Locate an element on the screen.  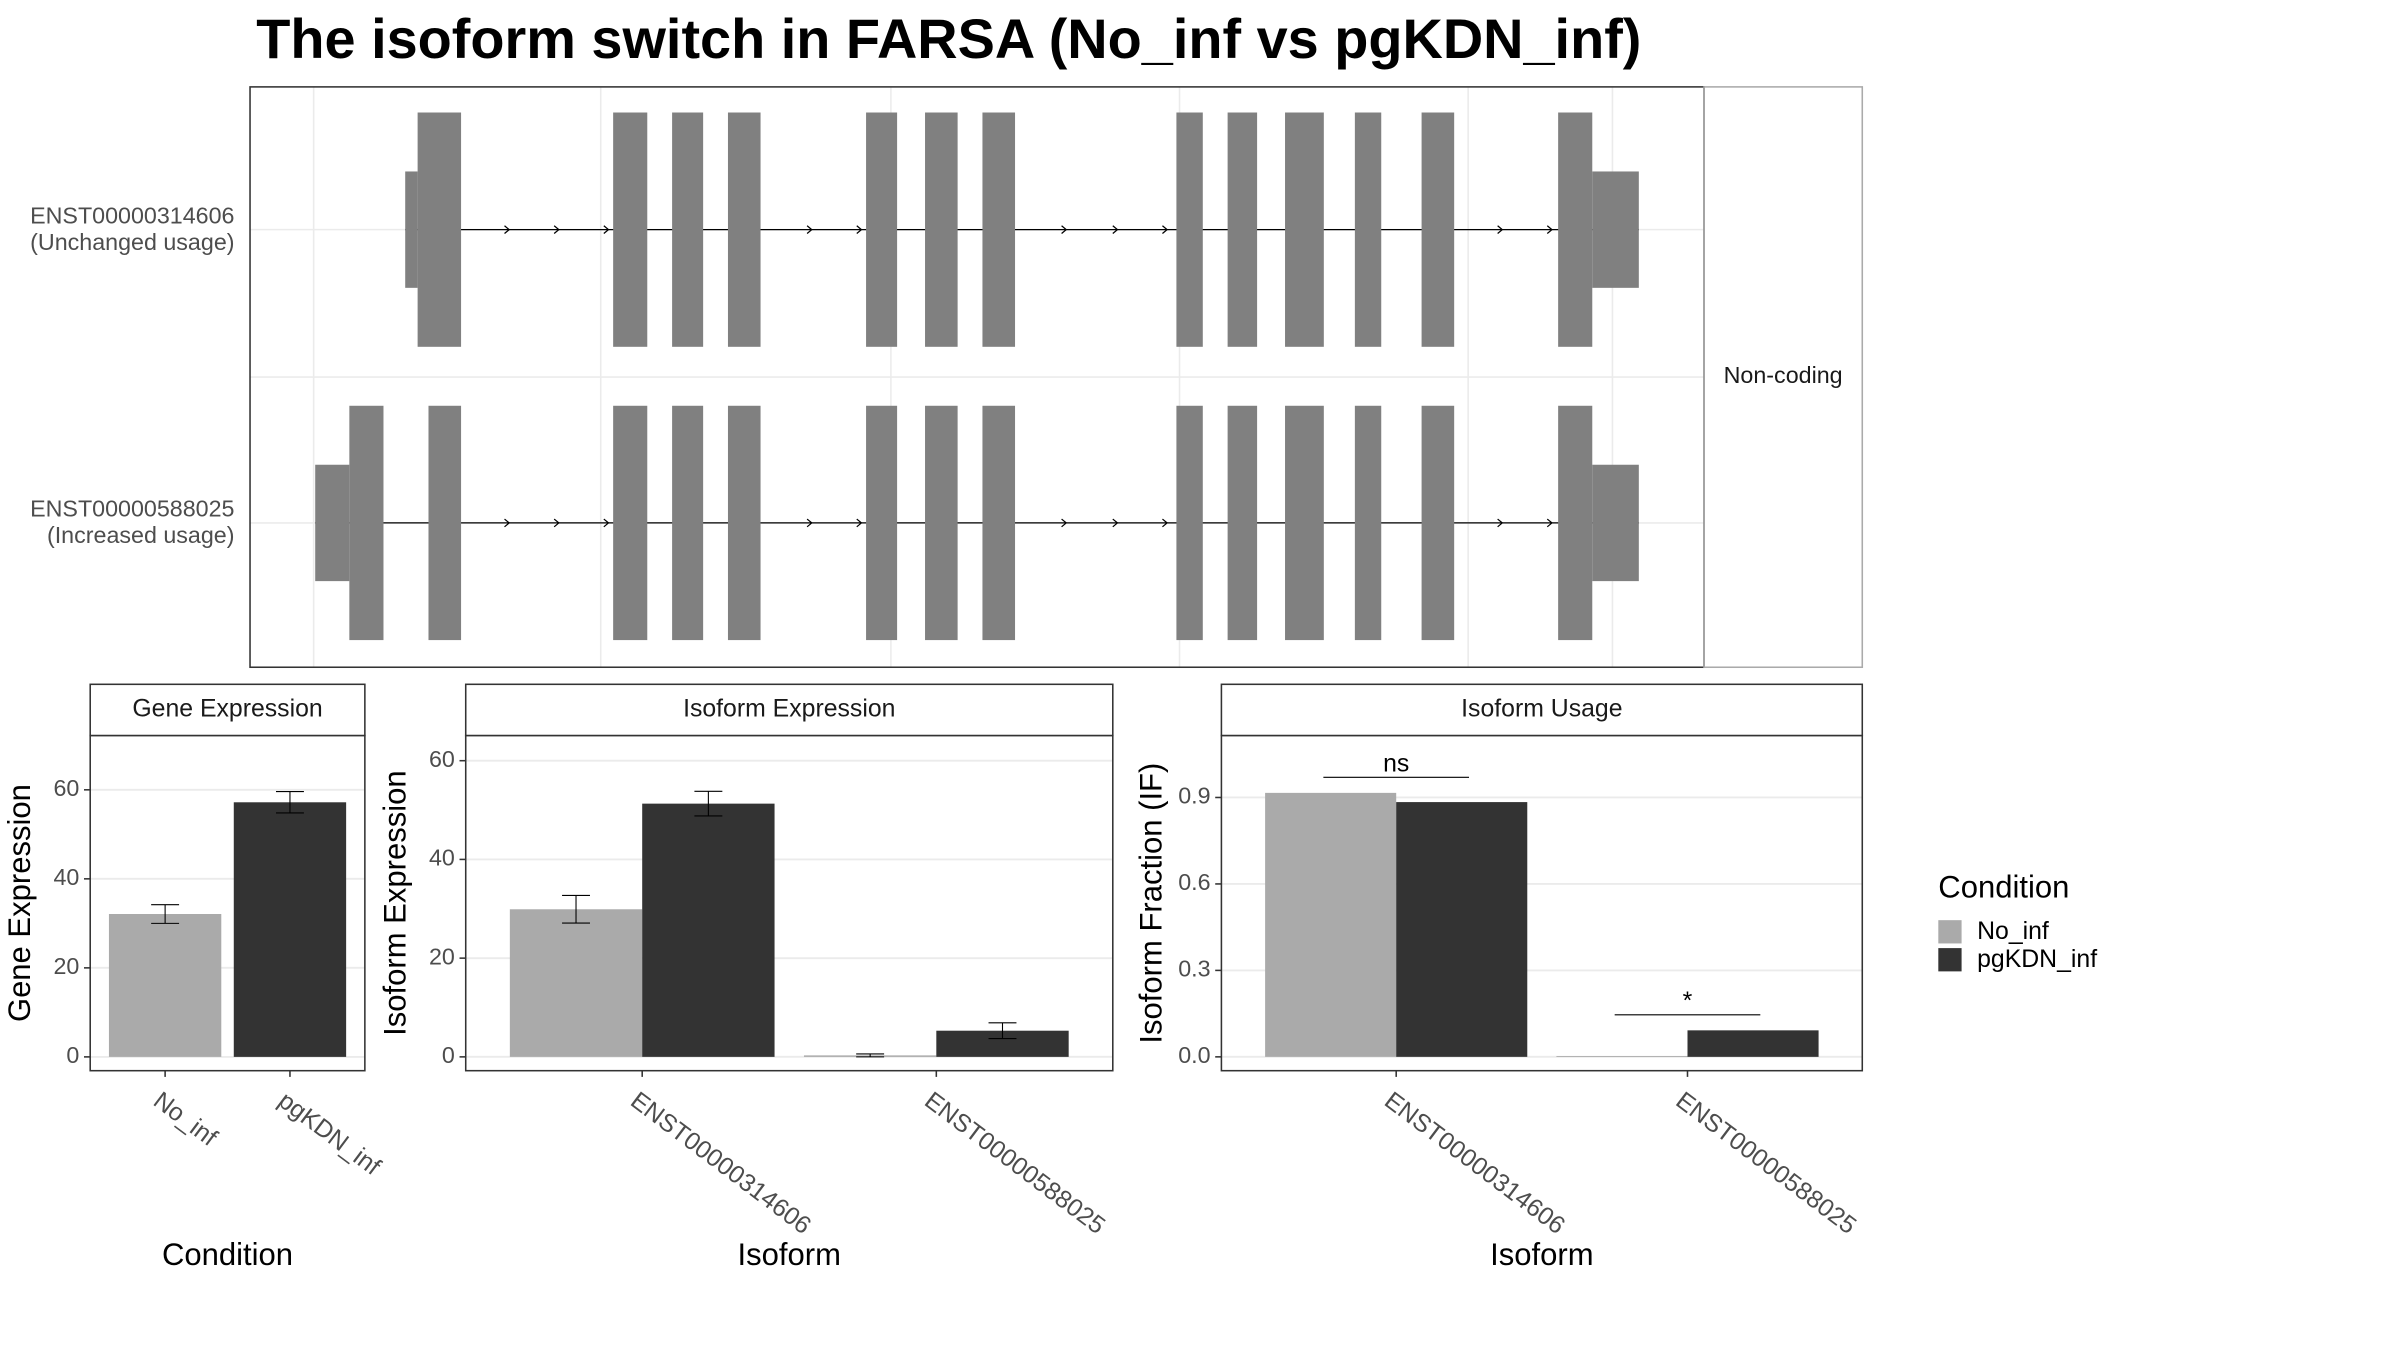
y-axis-title: Isoform Fraction (IF) is located at coordinates (1150, 903).